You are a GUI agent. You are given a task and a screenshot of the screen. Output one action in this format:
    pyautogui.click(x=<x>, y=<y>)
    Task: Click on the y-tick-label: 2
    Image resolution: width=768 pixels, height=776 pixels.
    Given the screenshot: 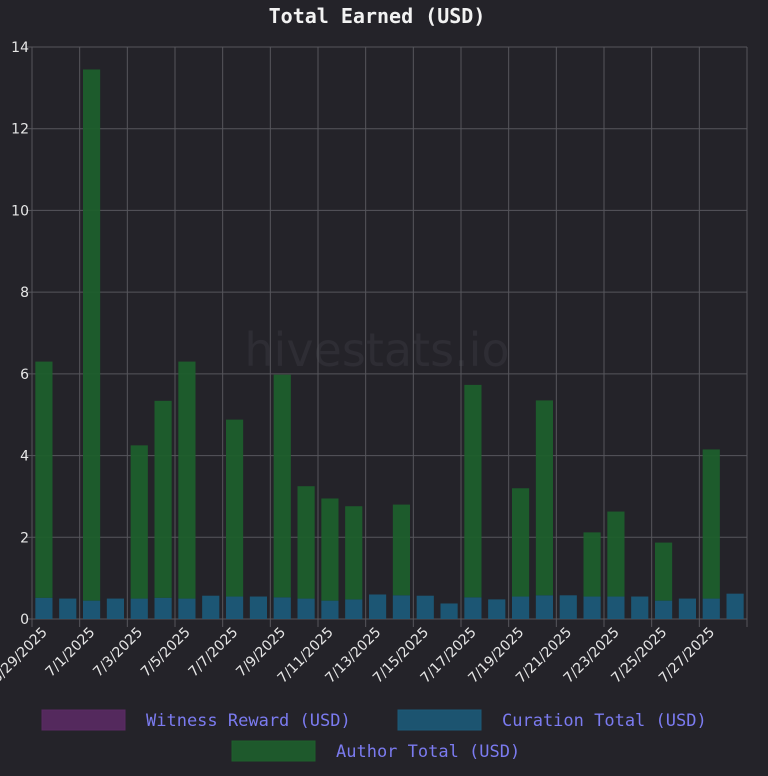 What is the action you would take?
    pyautogui.click(x=24, y=538)
    